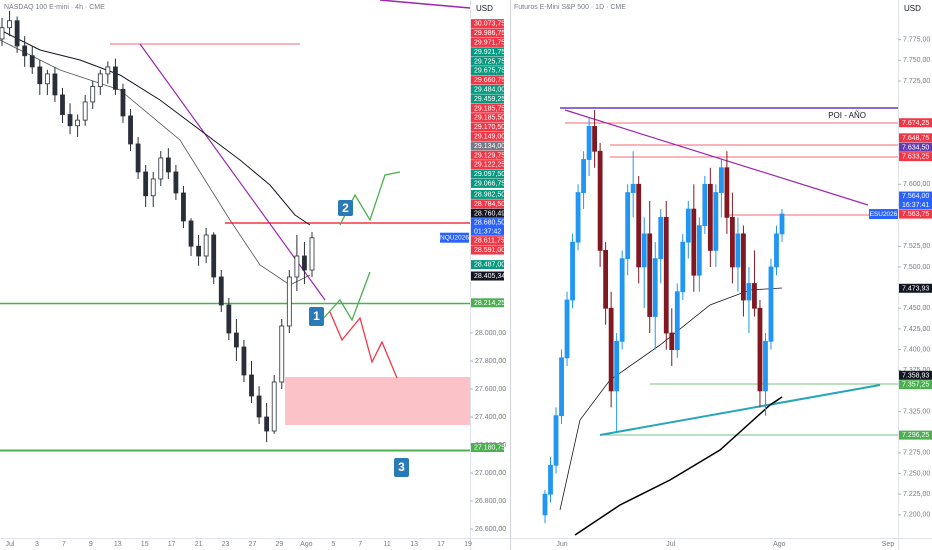  I want to click on price-label: 7.473,93, so click(915, 288).